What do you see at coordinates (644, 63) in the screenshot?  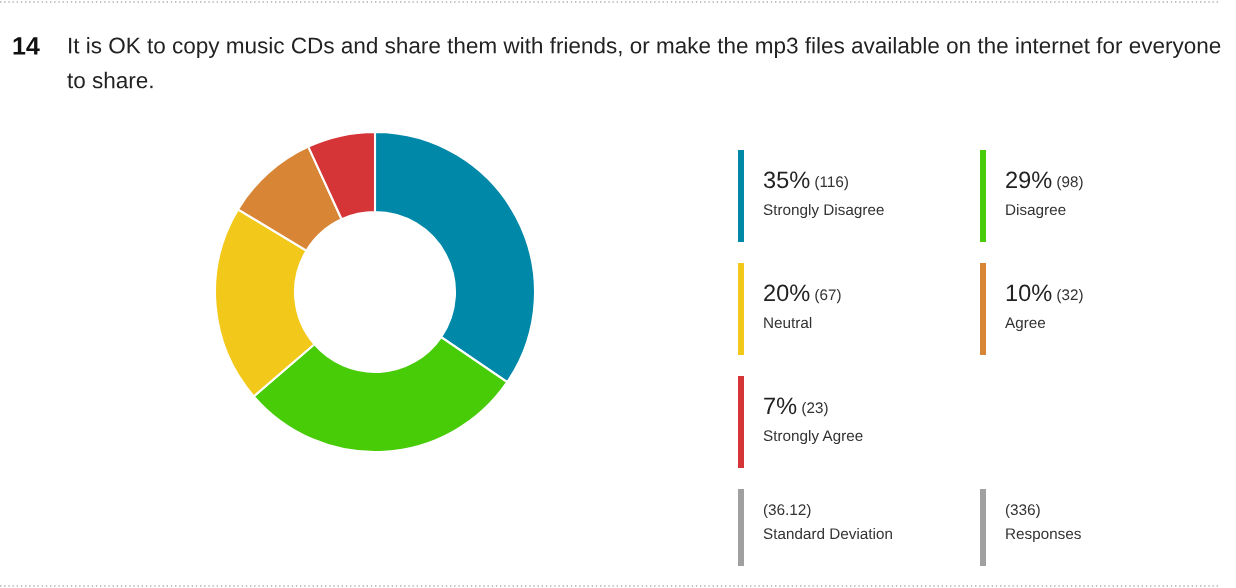 I see `chart-title: It is OK to copy music CDs and share them with friends, or make the mp3 files available on the internet for everyone to share.` at bounding box center [644, 63].